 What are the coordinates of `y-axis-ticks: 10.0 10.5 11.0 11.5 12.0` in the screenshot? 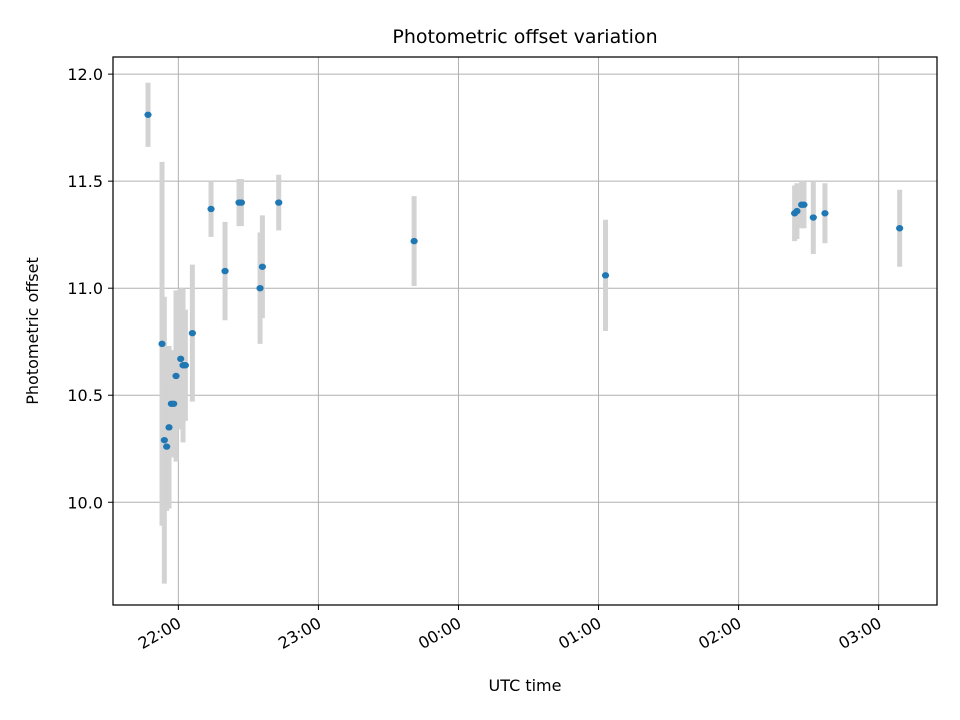 It's located at (90, 288).